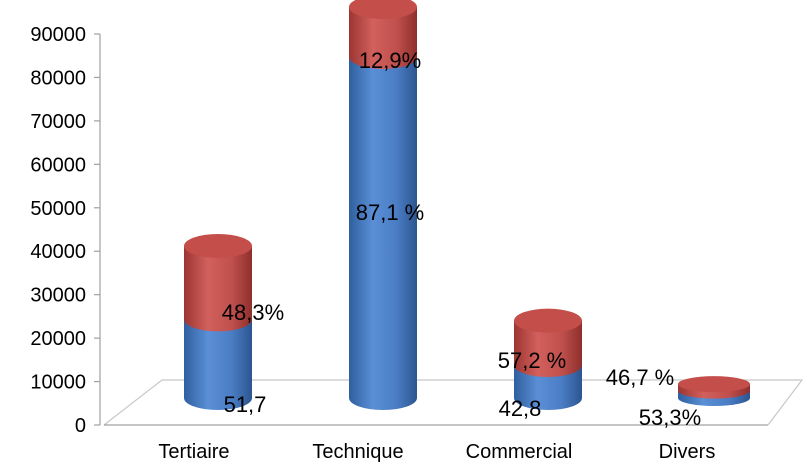 The height and width of the screenshot is (468, 809). What do you see at coordinates (58, 296) in the screenshot?
I see `y-tick-label: 30000` at bounding box center [58, 296].